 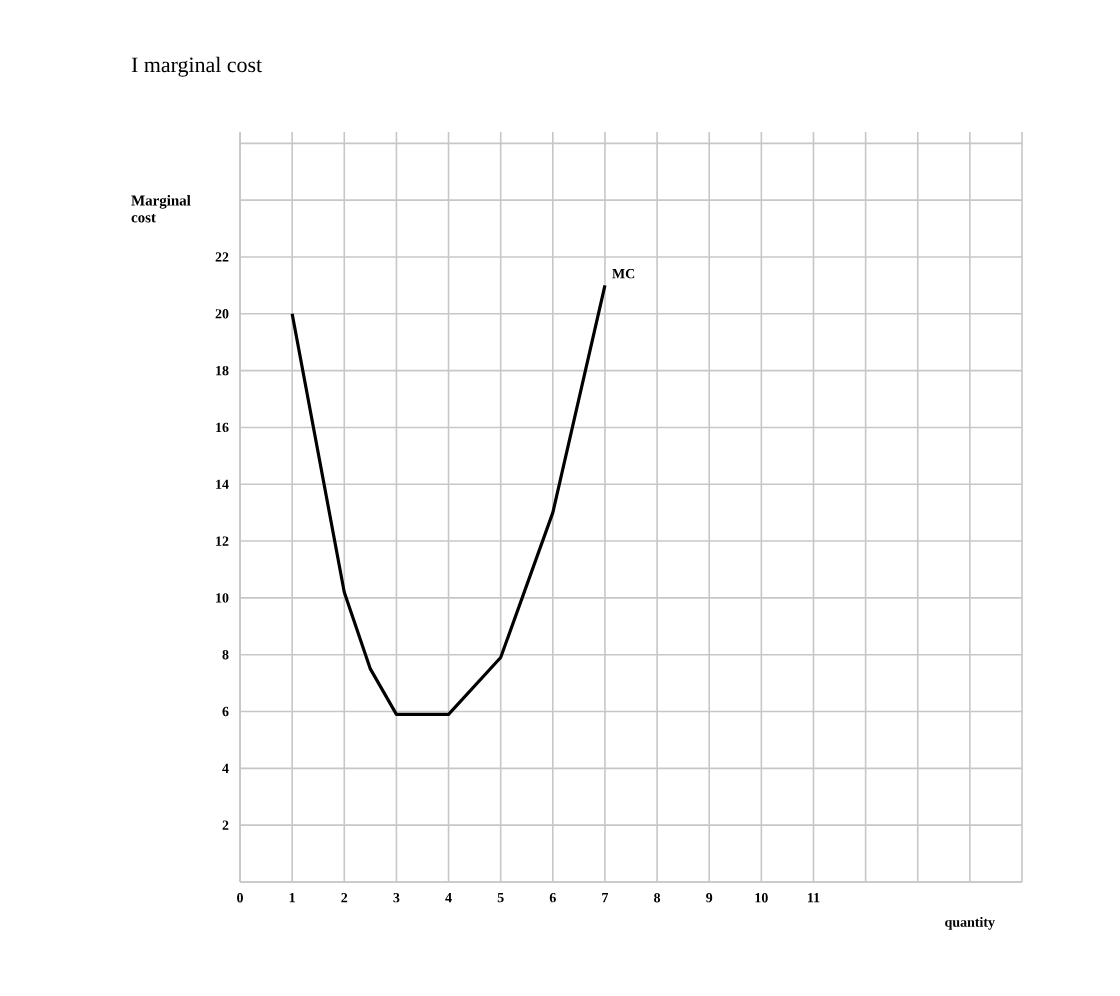 I want to click on line-series, so click(x=448, y=499).